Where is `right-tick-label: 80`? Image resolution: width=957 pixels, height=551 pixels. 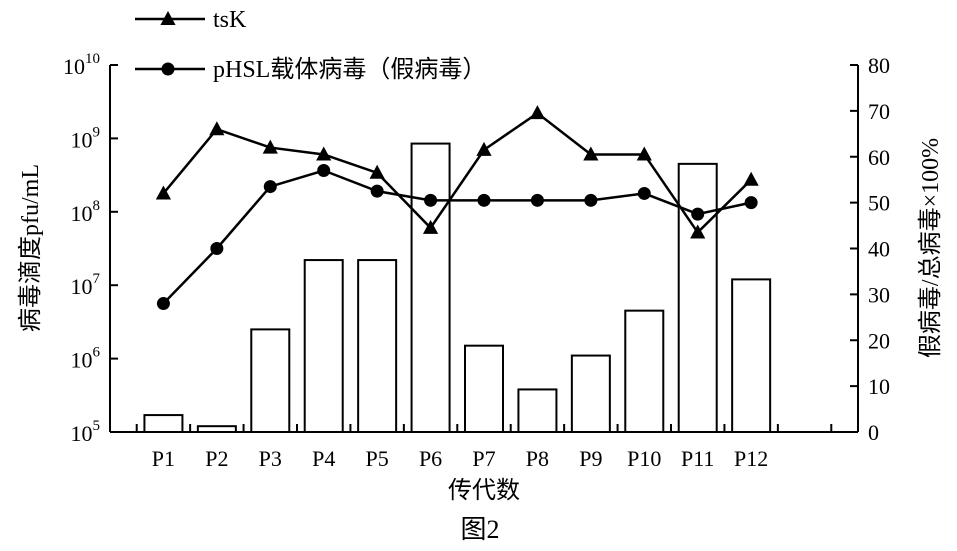
right-tick-label: 80 is located at coordinates (879, 65).